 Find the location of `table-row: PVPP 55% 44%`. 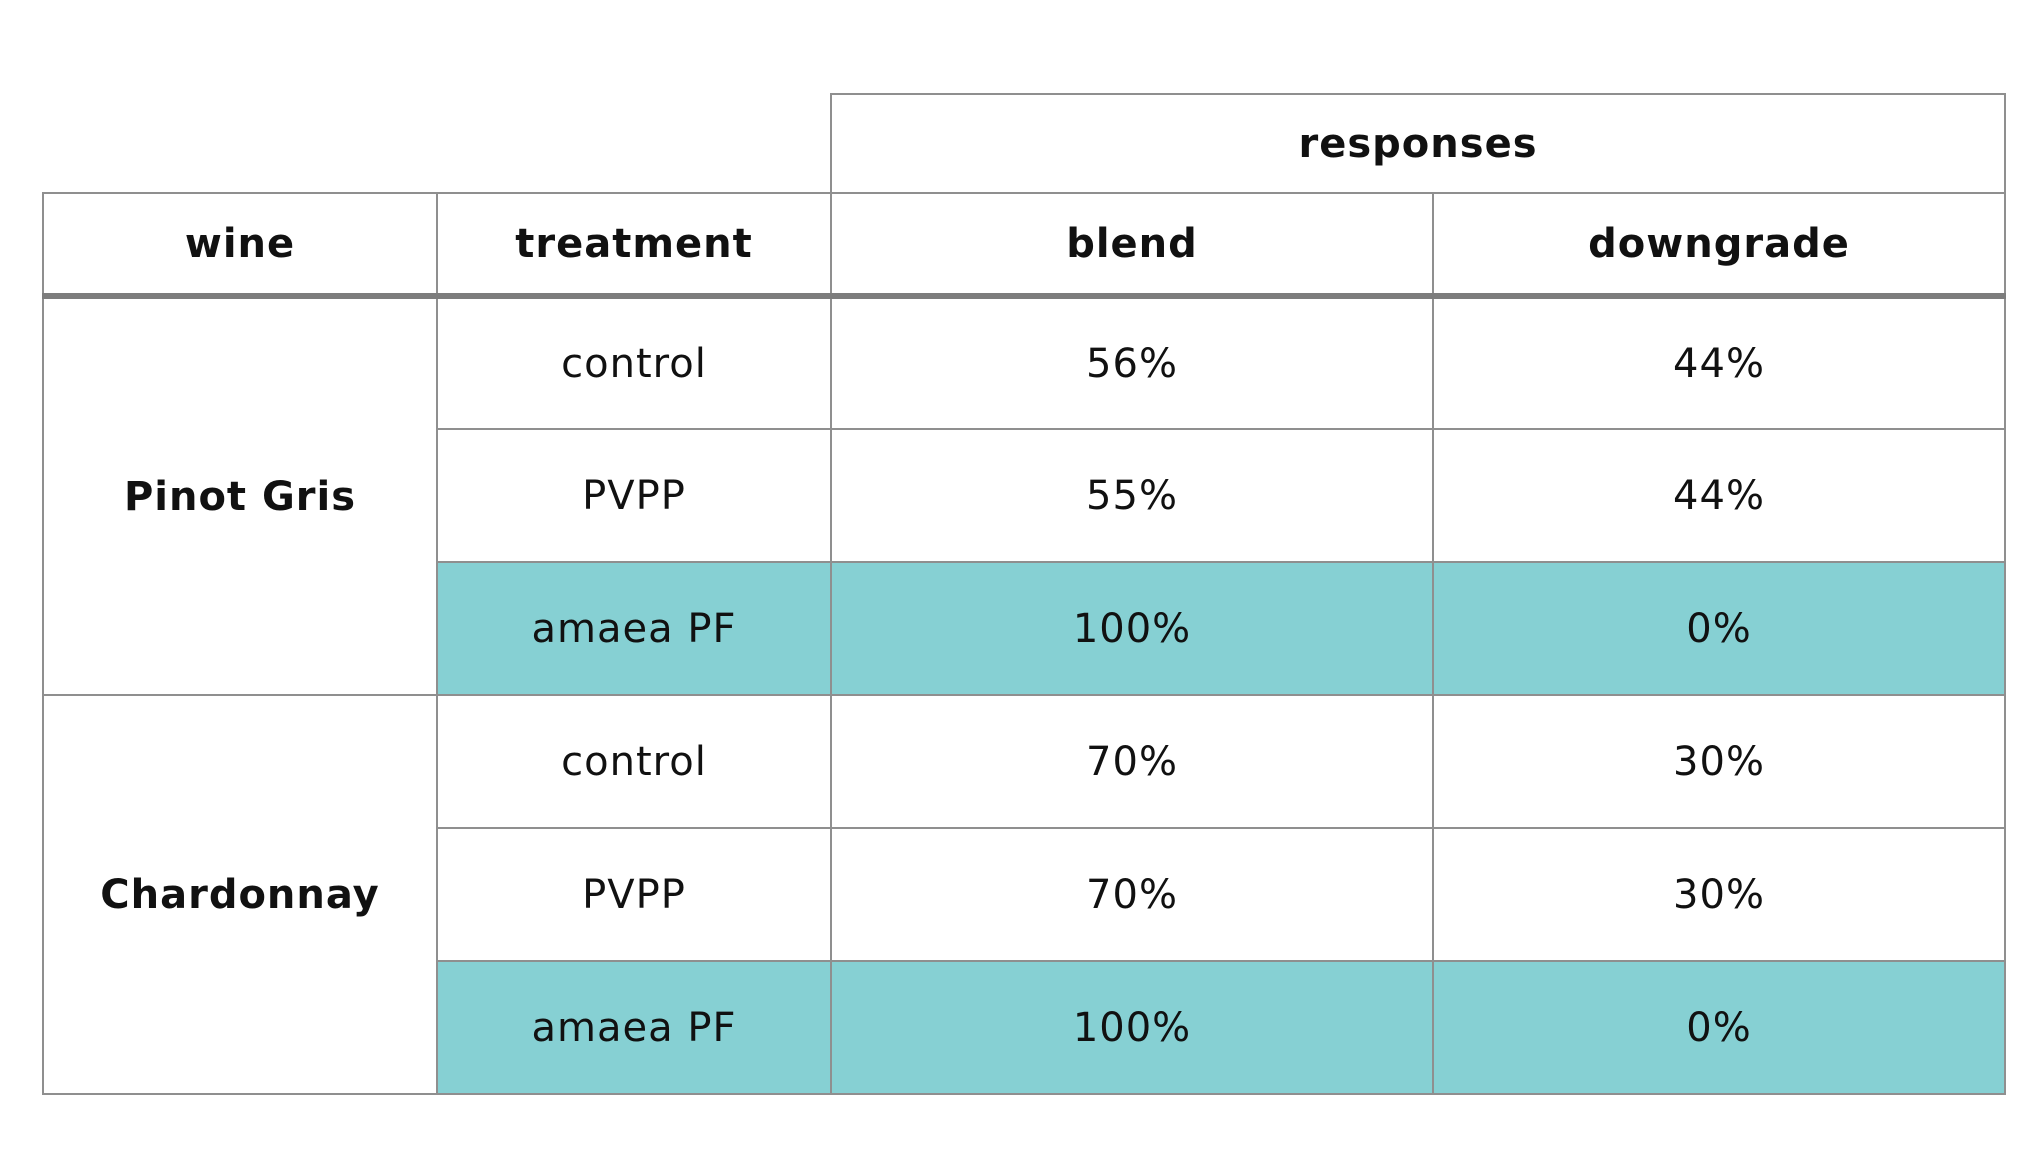

table-row: PVPP 55% 44% is located at coordinates (1024, 495).